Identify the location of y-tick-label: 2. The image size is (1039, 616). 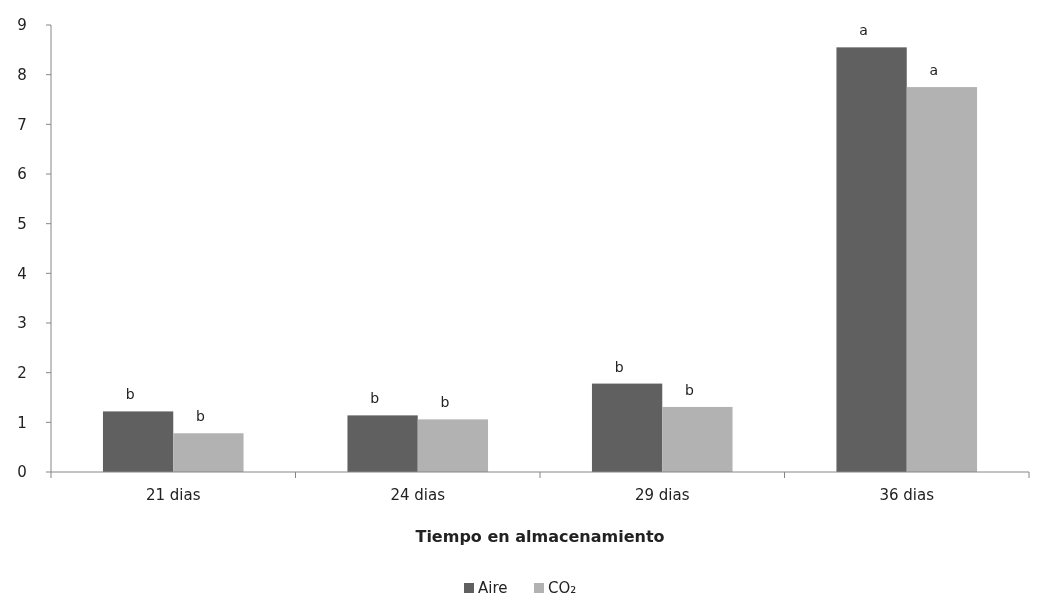
(22, 372).